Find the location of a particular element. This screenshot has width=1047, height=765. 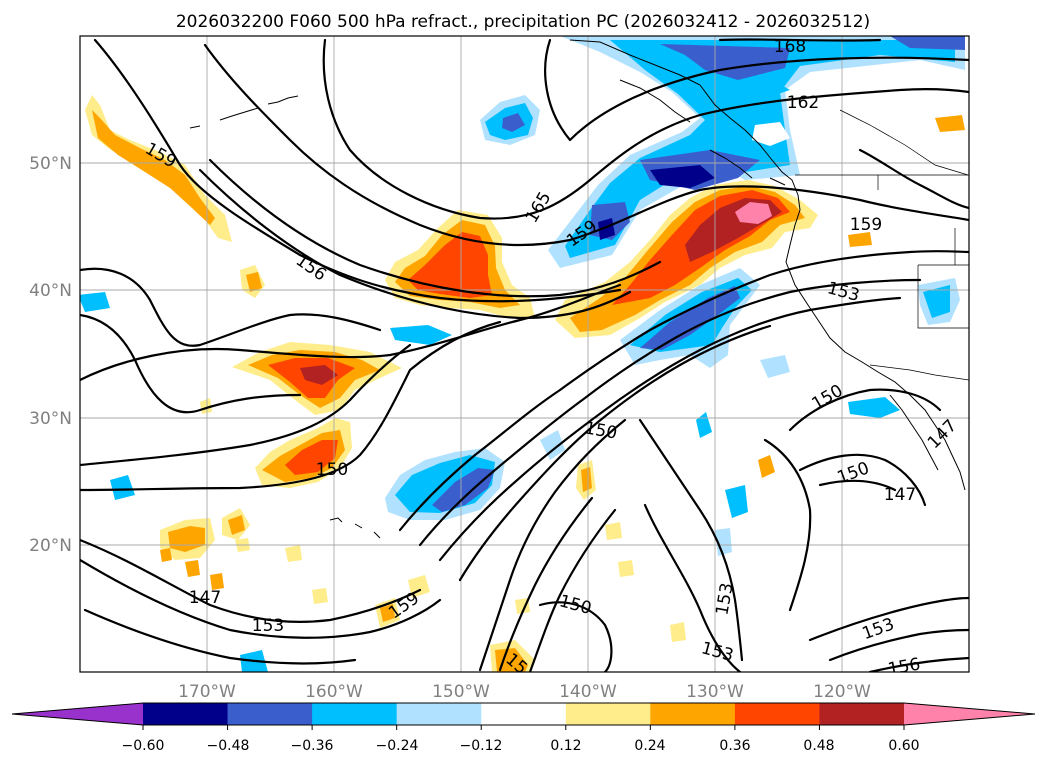

lon-label: 160°W is located at coordinates (334, 692).